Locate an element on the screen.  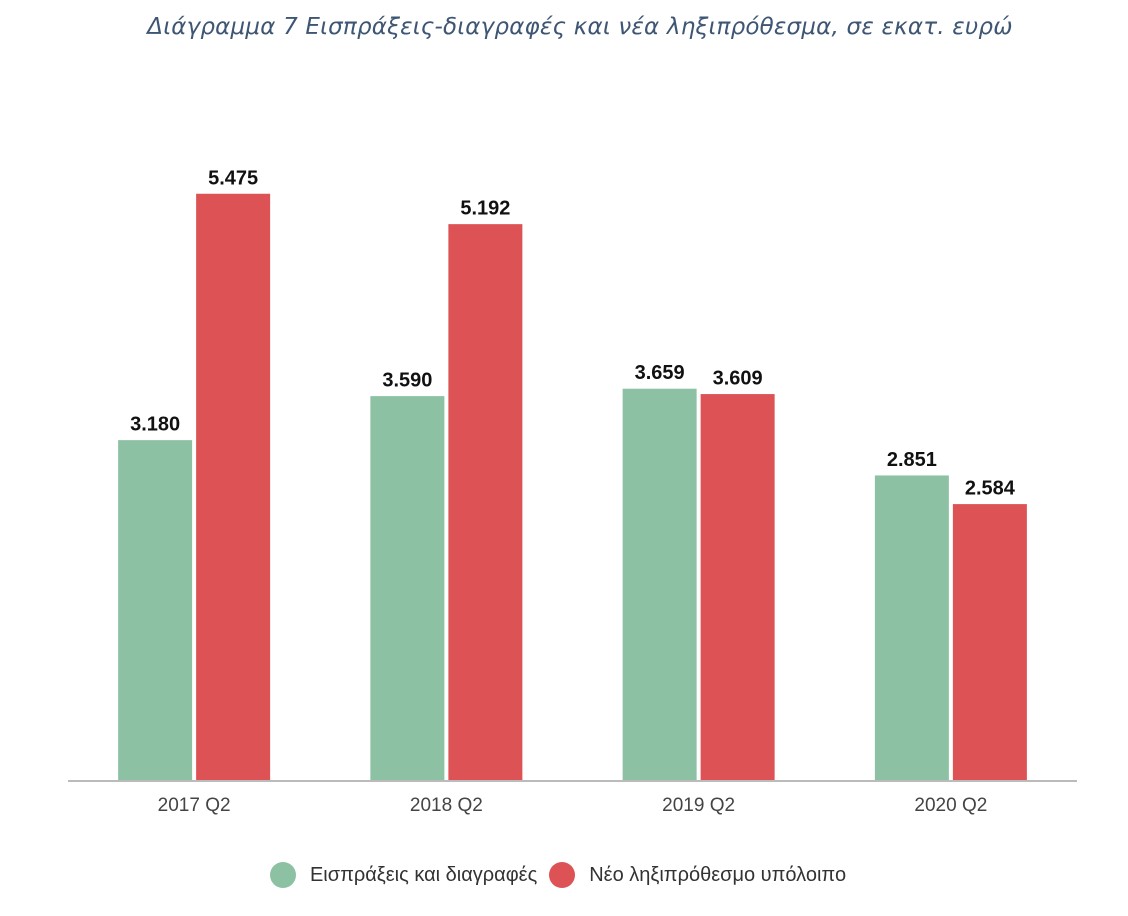
x-tick-label: 2018 Q2 is located at coordinates (446, 805).